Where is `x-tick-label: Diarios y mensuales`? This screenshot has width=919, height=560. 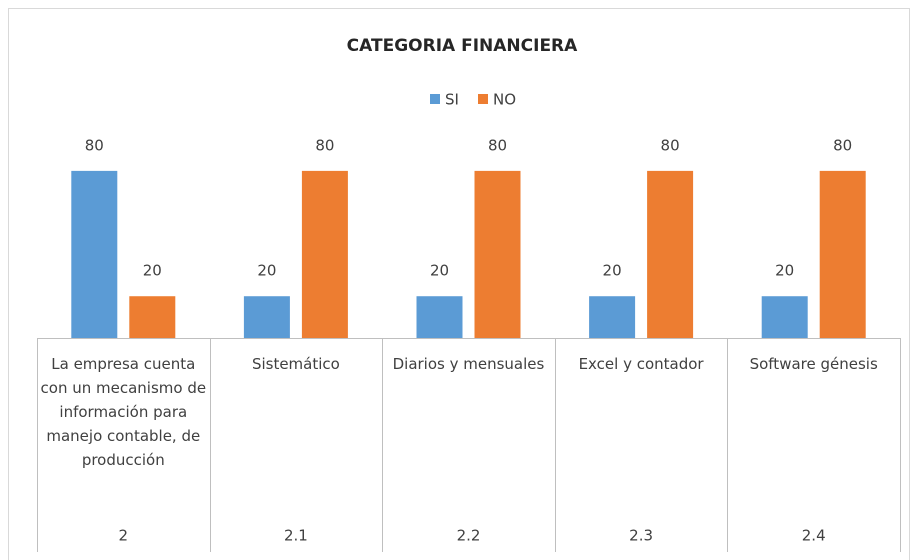 x-tick-label: Diarios y mensuales is located at coordinates (468, 364).